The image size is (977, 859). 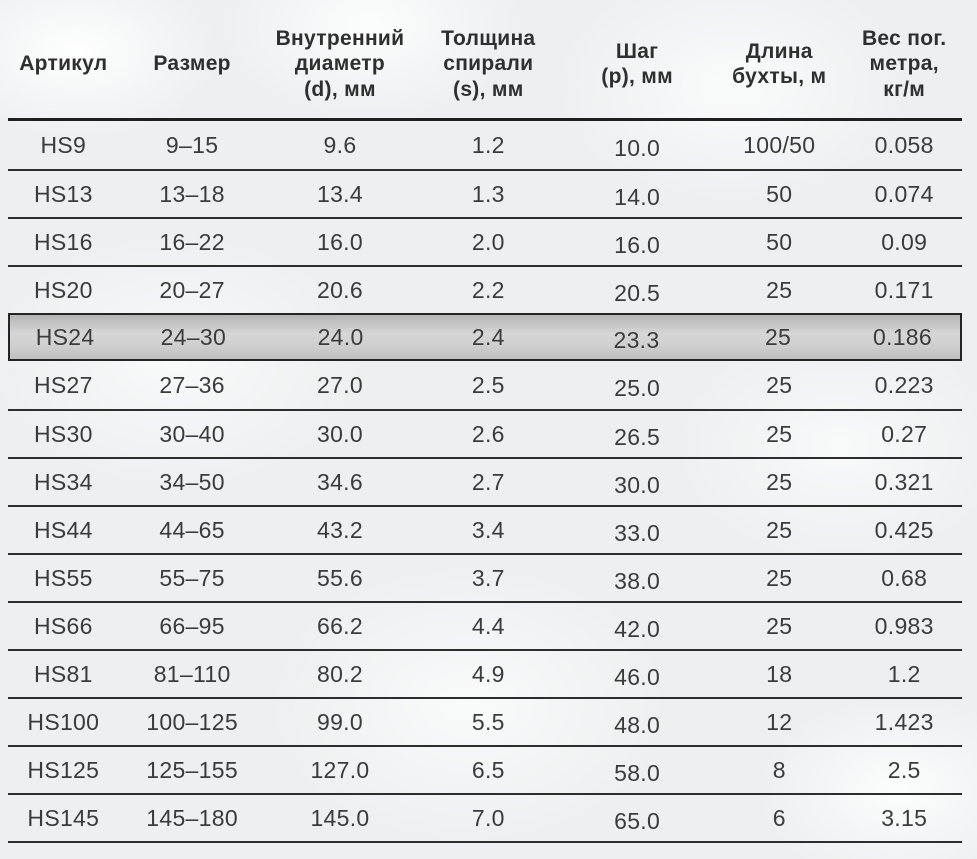 What do you see at coordinates (637, 387) in the screenshot?
I see `table-cell: 25.0` at bounding box center [637, 387].